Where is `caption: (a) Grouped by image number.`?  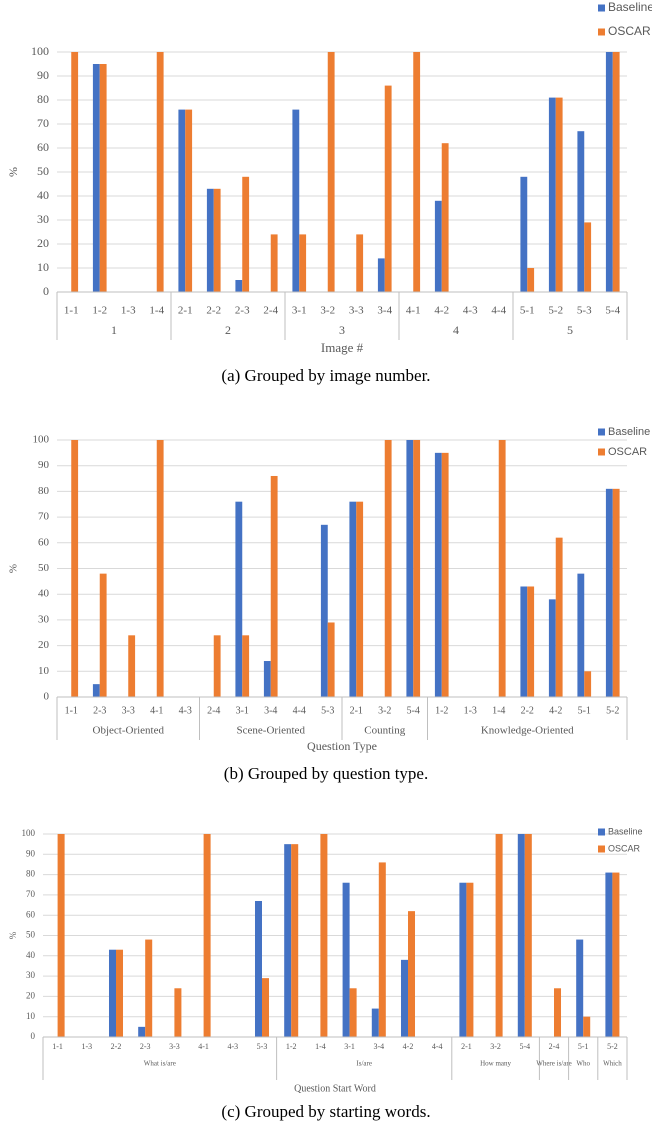
caption: (a) Grouped by image number. is located at coordinates (325, 375).